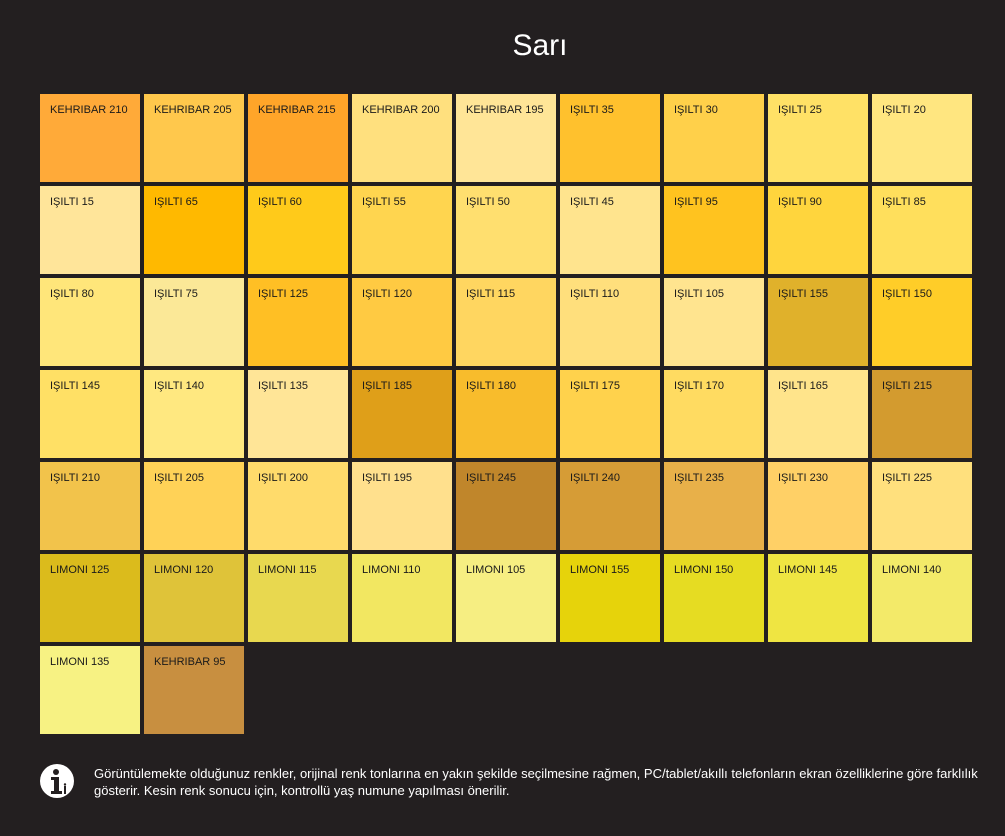 The width and height of the screenshot is (1005, 836). I want to click on swatch-label: LIMONI 125, so click(80, 570).